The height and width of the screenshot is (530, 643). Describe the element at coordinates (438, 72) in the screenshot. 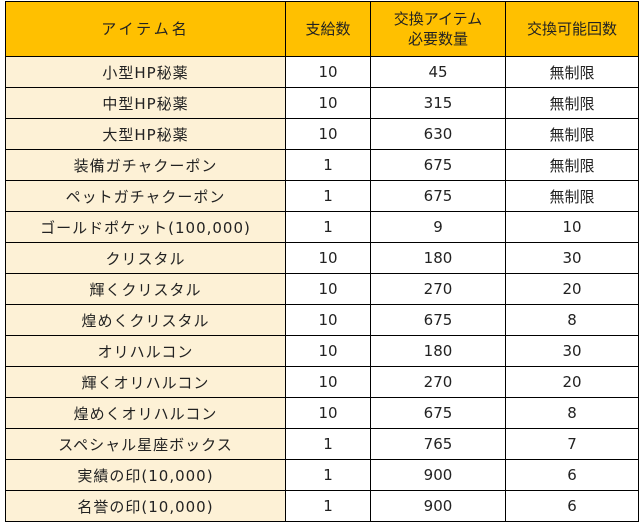

I see `cell: 45` at that location.